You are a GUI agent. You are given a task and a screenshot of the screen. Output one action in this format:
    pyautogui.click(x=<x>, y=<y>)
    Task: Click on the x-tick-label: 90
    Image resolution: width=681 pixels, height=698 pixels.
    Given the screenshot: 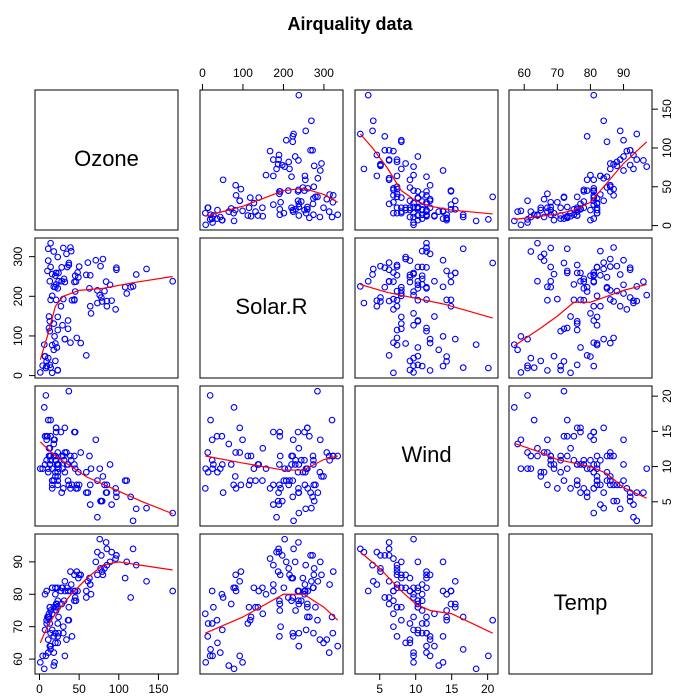 What is the action you would take?
    pyautogui.click(x=624, y=73)
    